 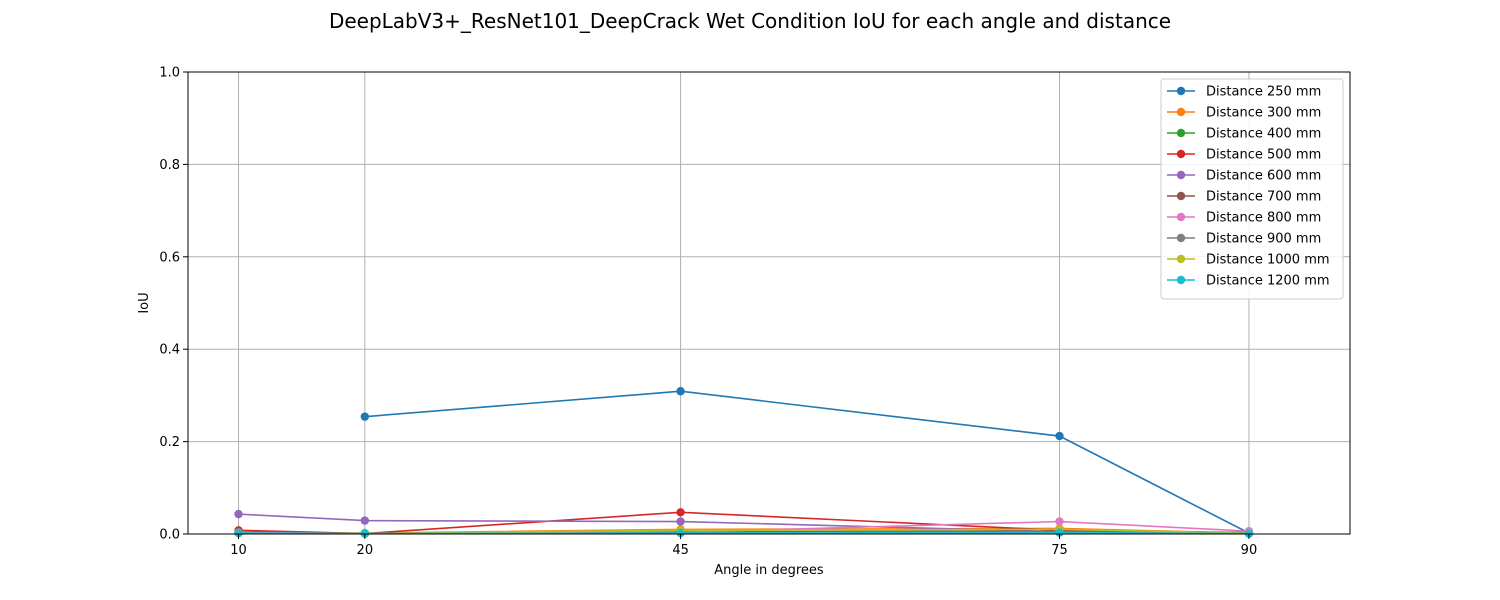 I want to click on legend-label: Distance 300 mm, so click(x=1263, y=113).